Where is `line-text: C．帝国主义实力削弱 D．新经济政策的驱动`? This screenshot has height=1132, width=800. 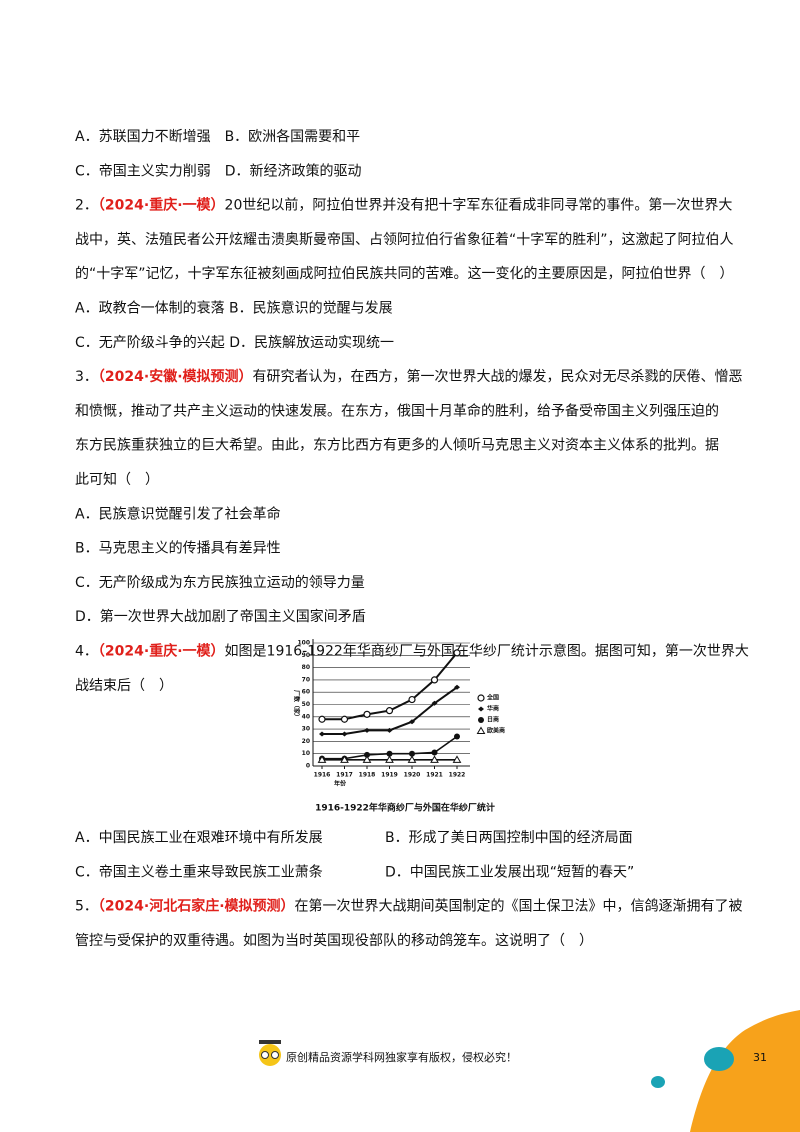
line-text: C．帝国主义实力削弱 D．新经济政策的驱动 is located at coordinates (218, 170).